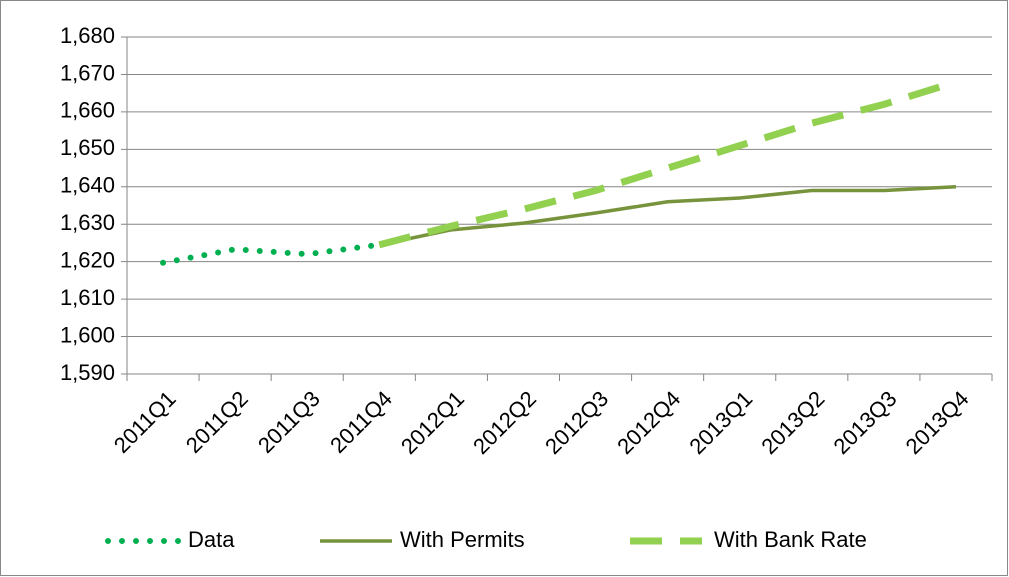 The width and height of the screenshot is (1009, 577). What do you see at coordinates (87, 334) in the screenshot?
I see `y-tick-label: 1,600` at bounding box center [87, 334].